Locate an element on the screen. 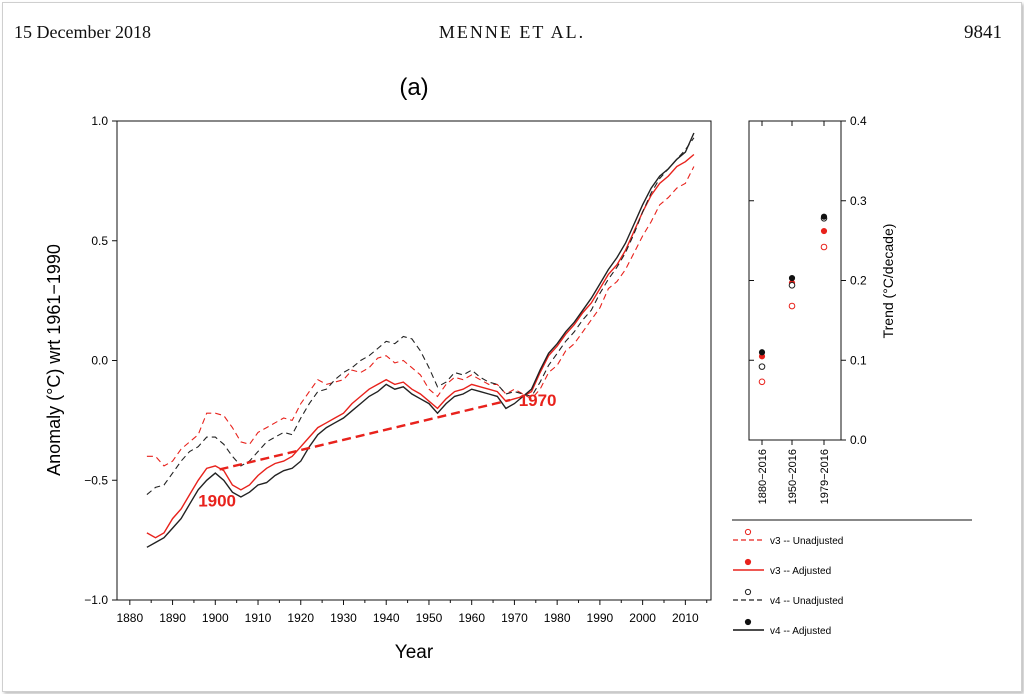 This screenshot has height=694, width=1024. x-tick-label: 1990 is located at coordinates (600, 618).